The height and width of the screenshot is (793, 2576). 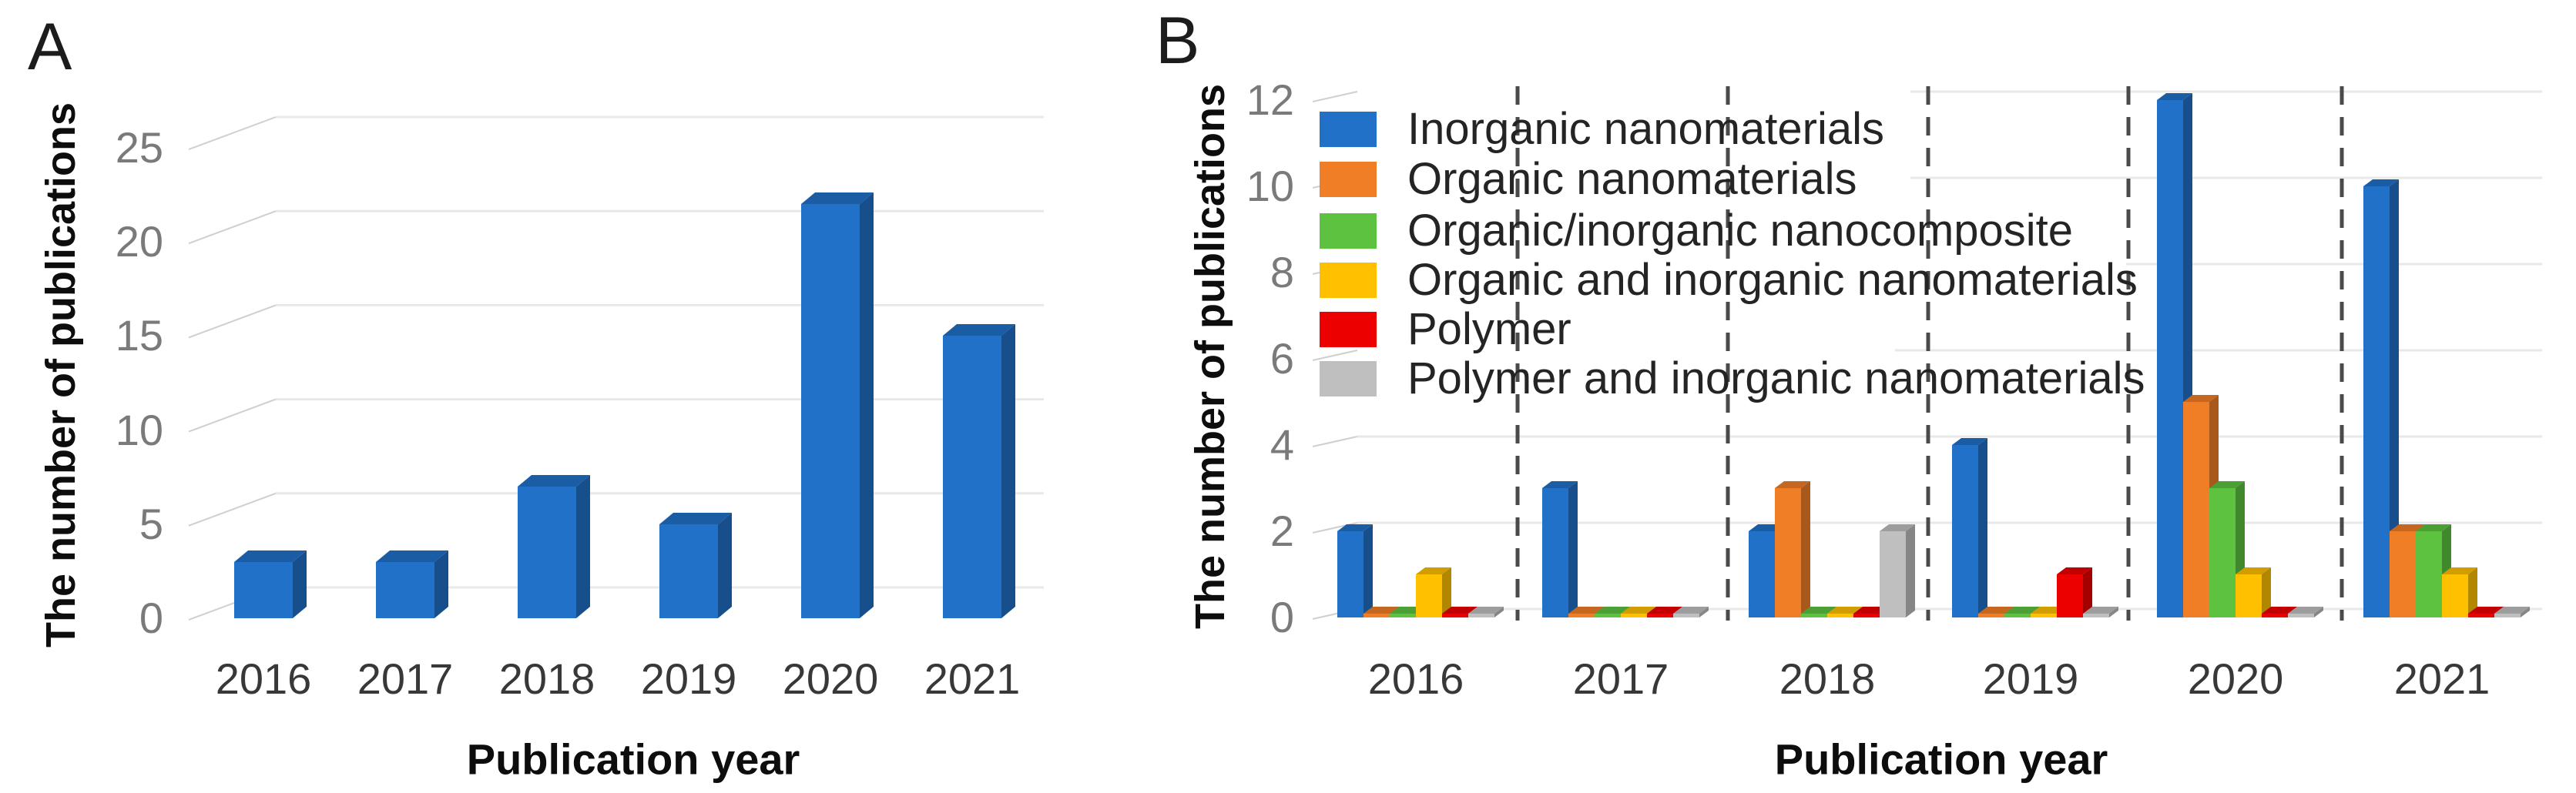 What do you see at coordinates (1415, 678) in the screenshot?
I see `panel-b-x-tick-2016: 2016` at bounding box center [1415, 678].